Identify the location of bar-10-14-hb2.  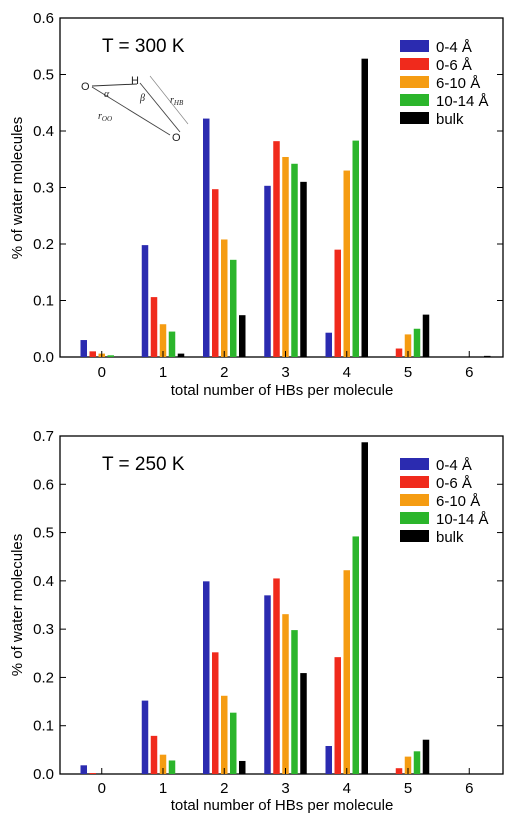
(233, 743).